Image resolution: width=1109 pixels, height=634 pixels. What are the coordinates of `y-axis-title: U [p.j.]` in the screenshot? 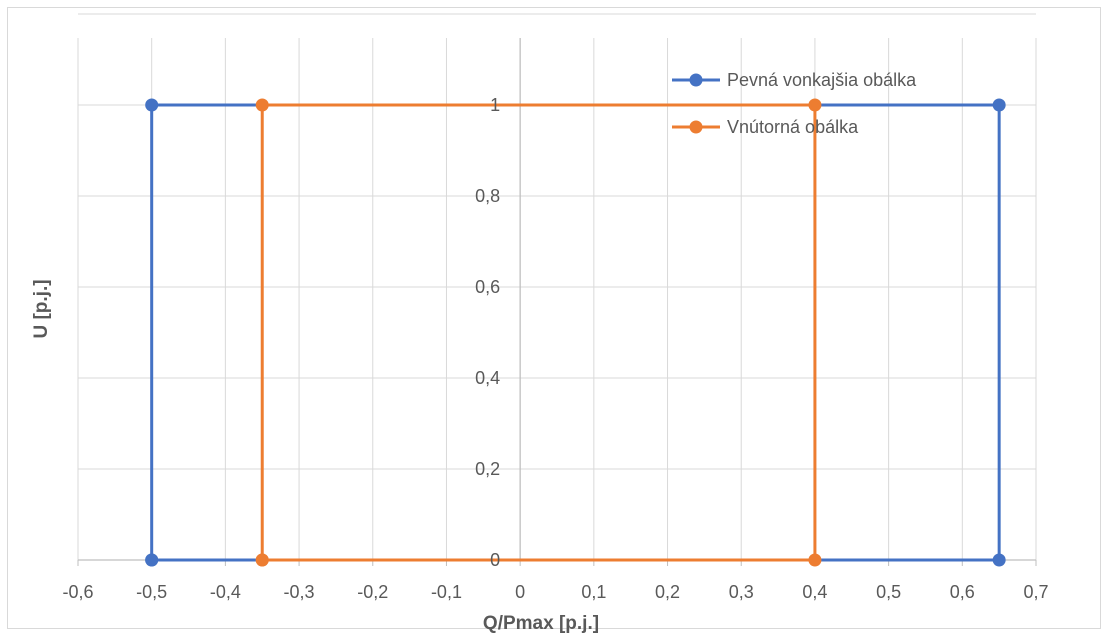 It's located at (41, 308).